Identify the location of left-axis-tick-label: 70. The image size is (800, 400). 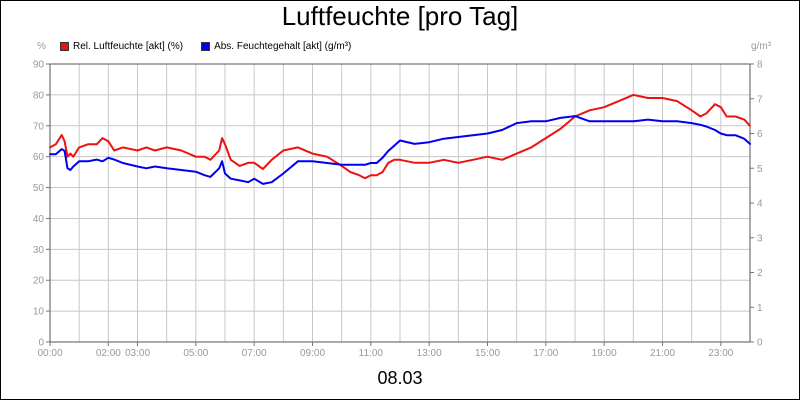
(39, 126).